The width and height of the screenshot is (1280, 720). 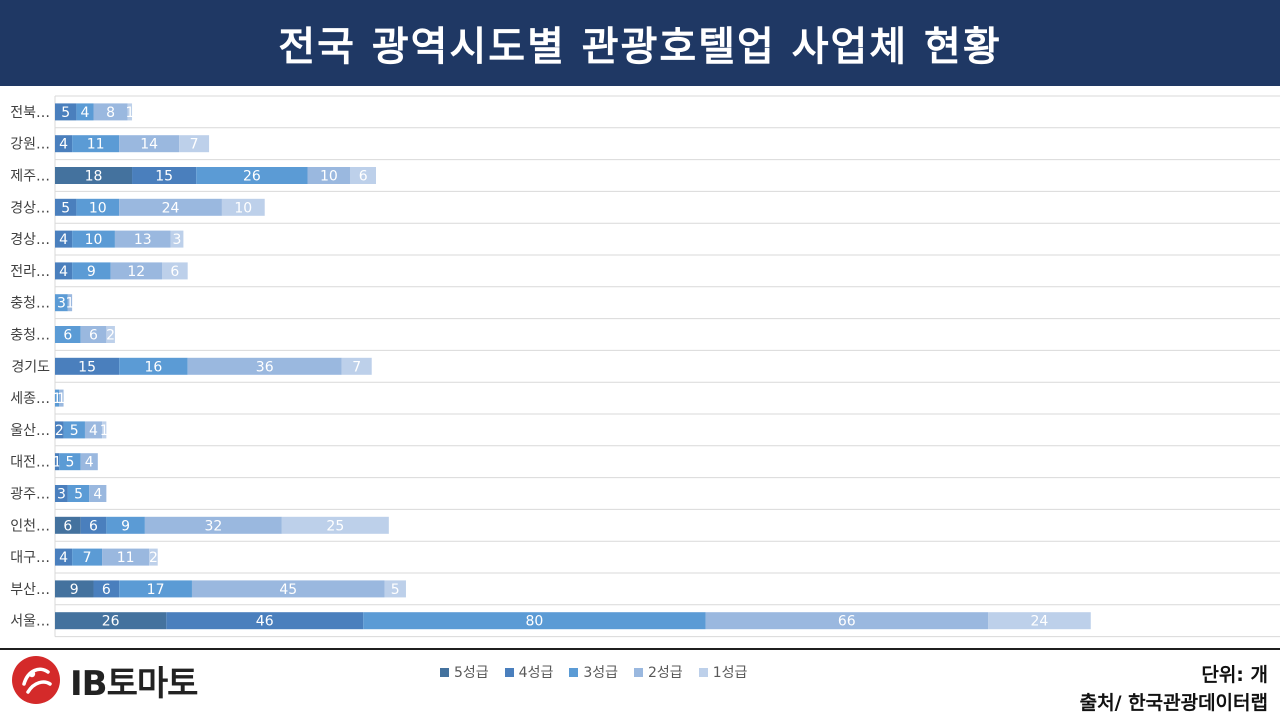 I want to click on data-label: 13, so click(x=143, y=240).